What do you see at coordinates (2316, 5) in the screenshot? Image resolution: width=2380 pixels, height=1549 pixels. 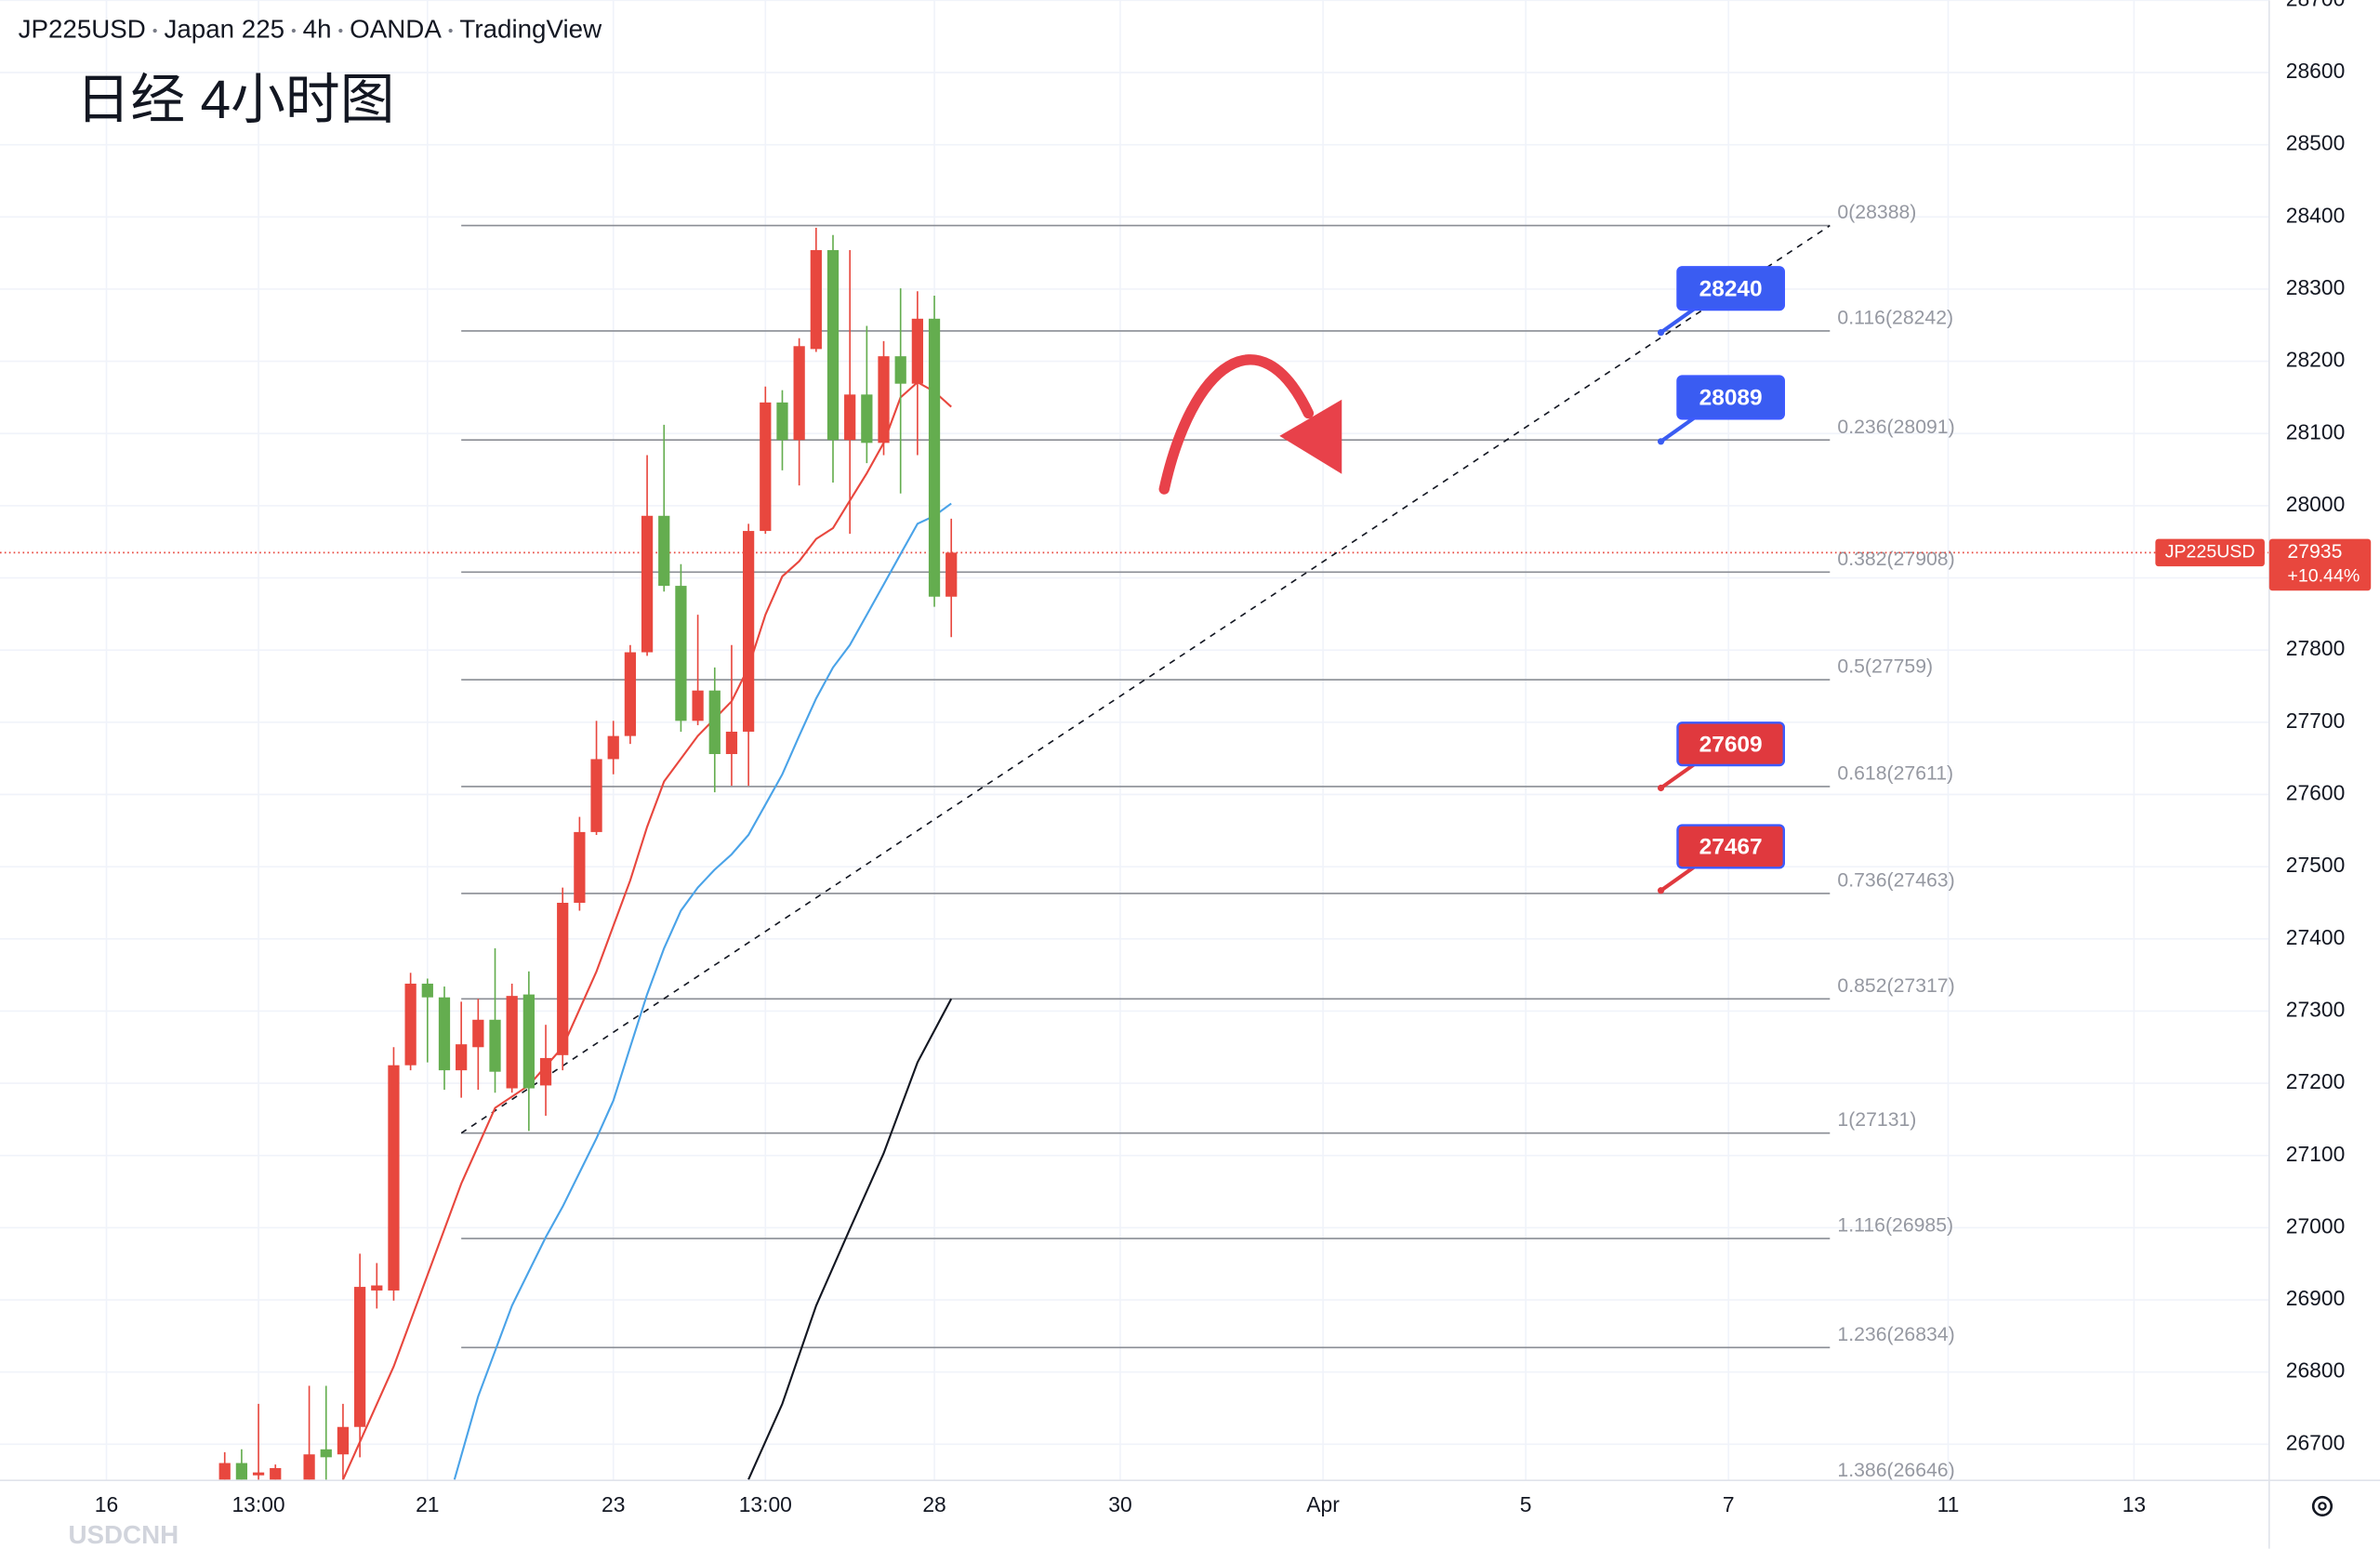 I see `y-tick-label: 28700` at bounding box center [2316, 5].